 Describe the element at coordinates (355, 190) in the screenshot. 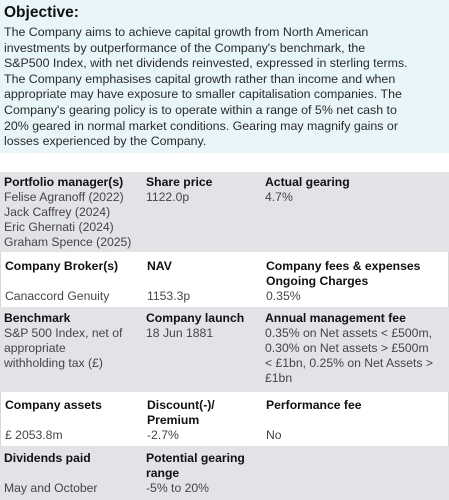

I see `actual-gearing-cell: Actual gearing 4.7%` at that location.